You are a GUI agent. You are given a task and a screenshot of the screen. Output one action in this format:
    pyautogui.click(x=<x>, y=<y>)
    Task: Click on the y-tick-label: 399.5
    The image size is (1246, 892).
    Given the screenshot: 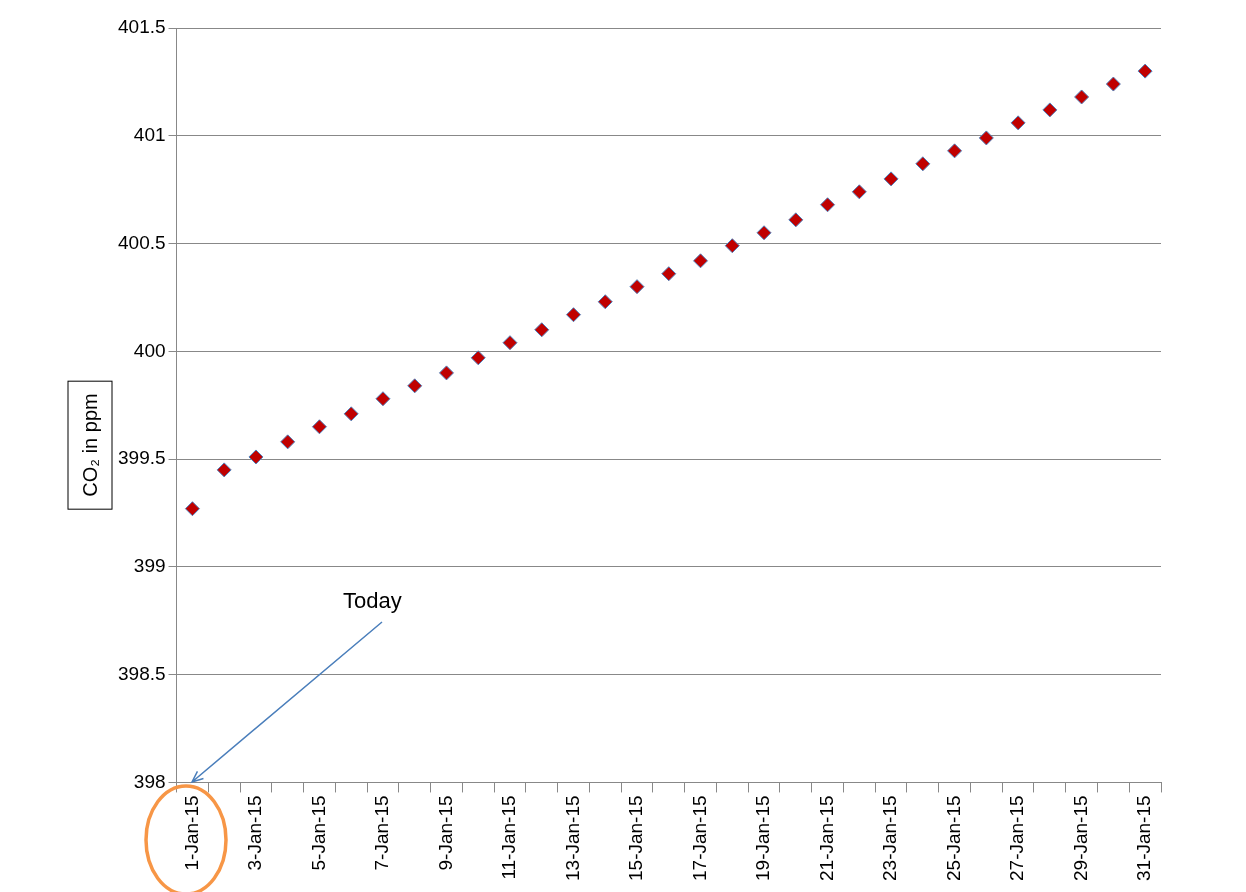 What is the action you would take?
    pyautogui.click(x=142, y=458)
    